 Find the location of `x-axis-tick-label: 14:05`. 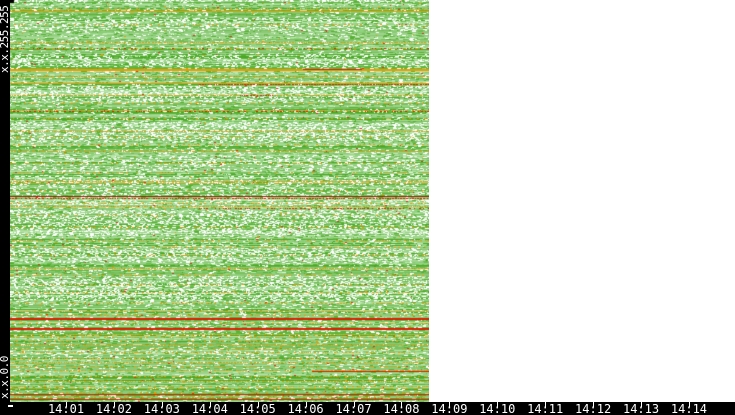

x-axis-tick-label: 14:05 is located at coordinates (257, 408).